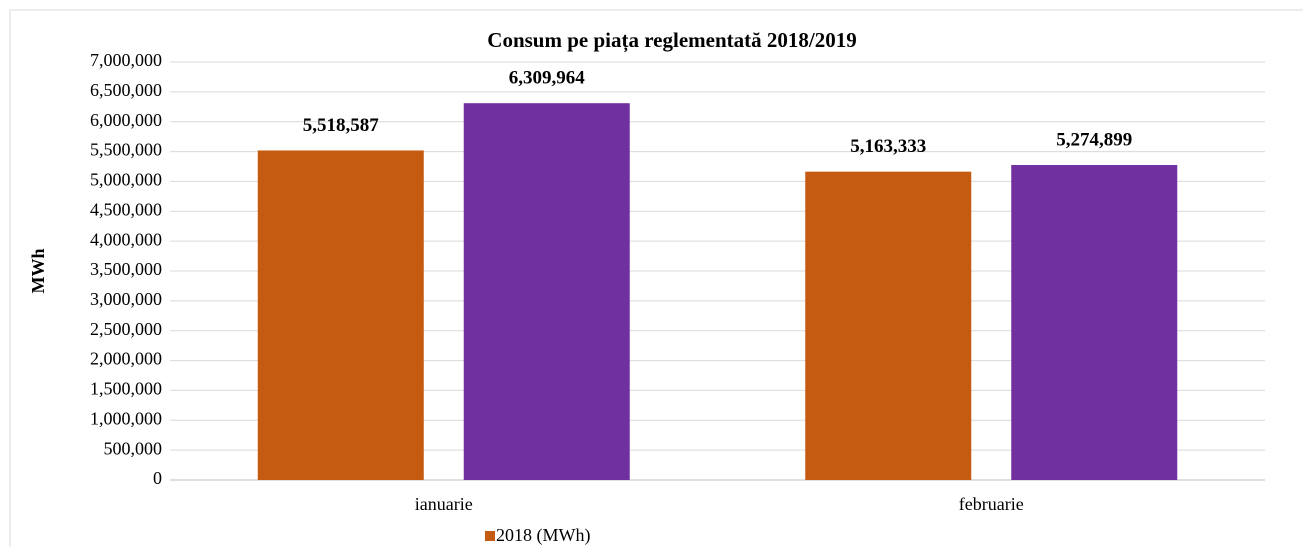  Describe the element at coordinates (126, 239) in the screenshot. I see `y-tick-label: 4,000,000` at that location.